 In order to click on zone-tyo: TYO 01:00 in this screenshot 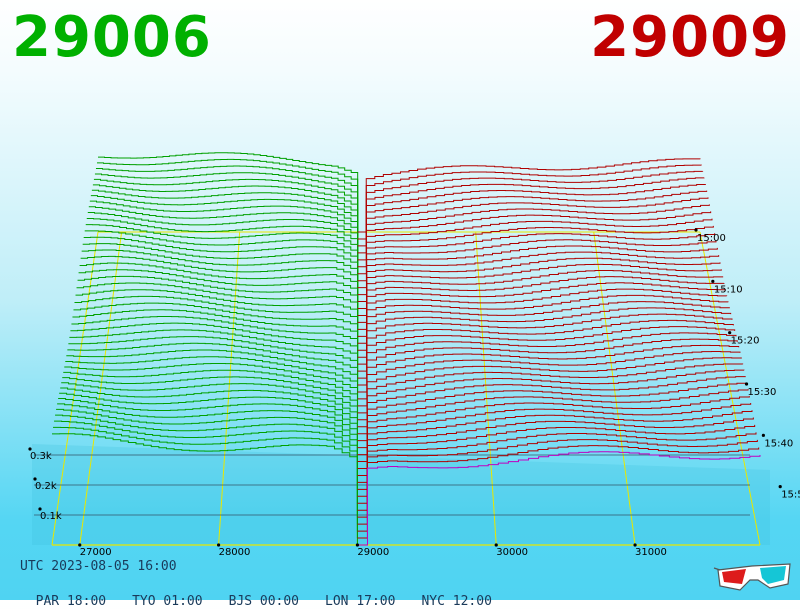, I will do `click(167, 601)`.